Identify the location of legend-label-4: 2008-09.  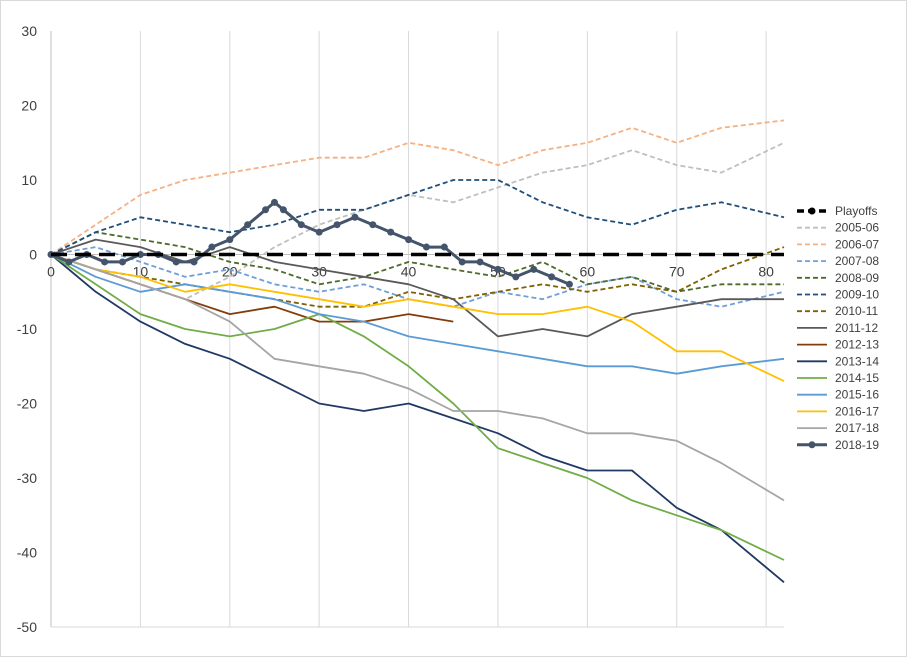
(857, 278).